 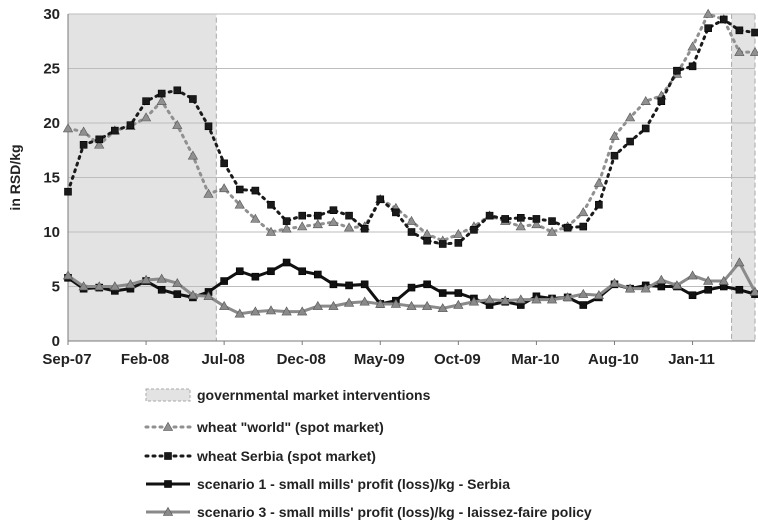 What do you see at coordinates (51, 232) in the screenshot?
I see `y-tick-label: 10` at bounding box center [51, 232].